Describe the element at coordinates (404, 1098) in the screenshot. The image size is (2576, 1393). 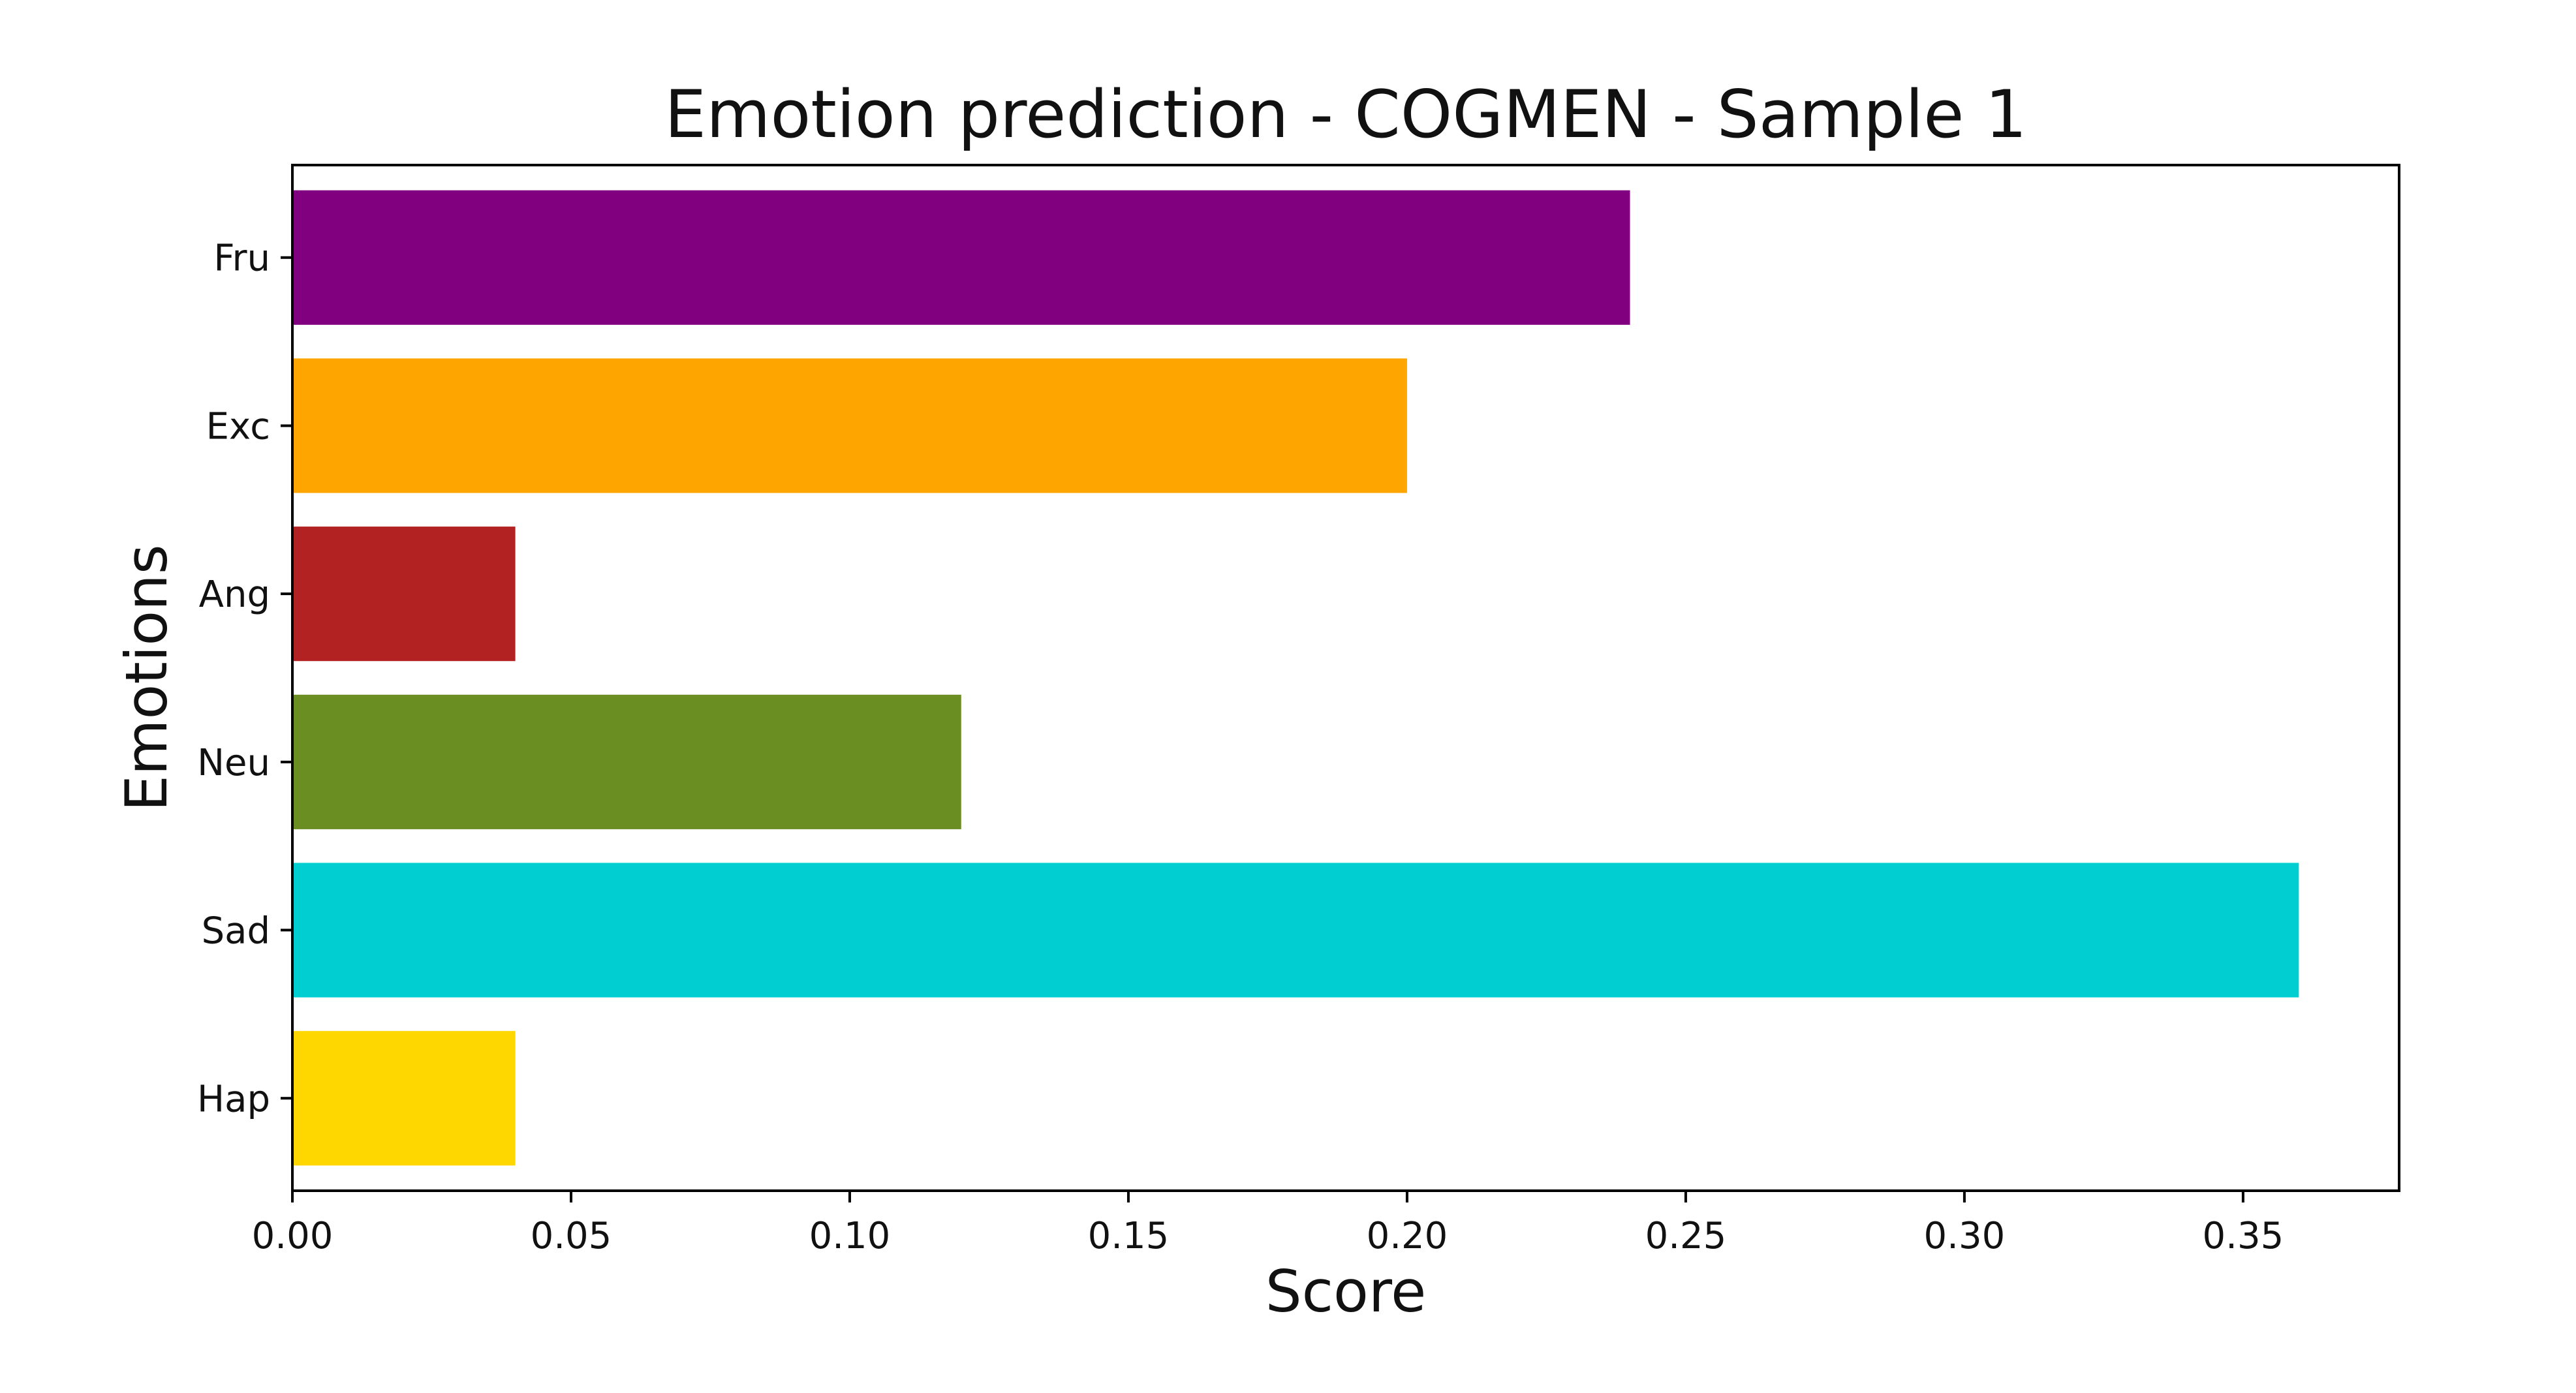
I see `bar-hap` at that location.